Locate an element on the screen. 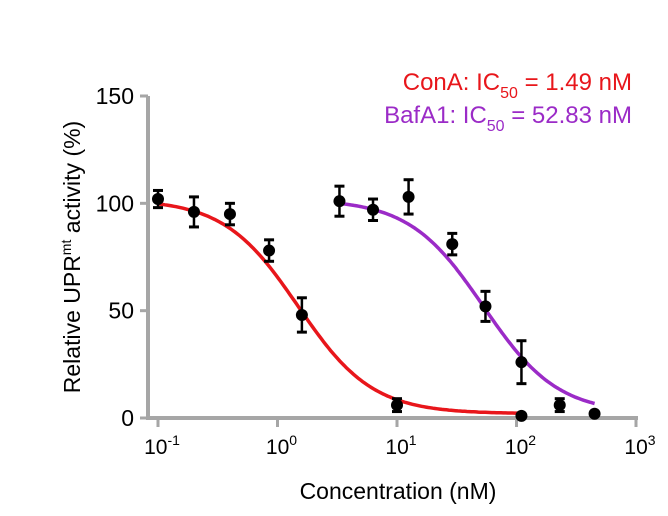  x-tick-label: 10⁰ is located at coordinates (281, 445).